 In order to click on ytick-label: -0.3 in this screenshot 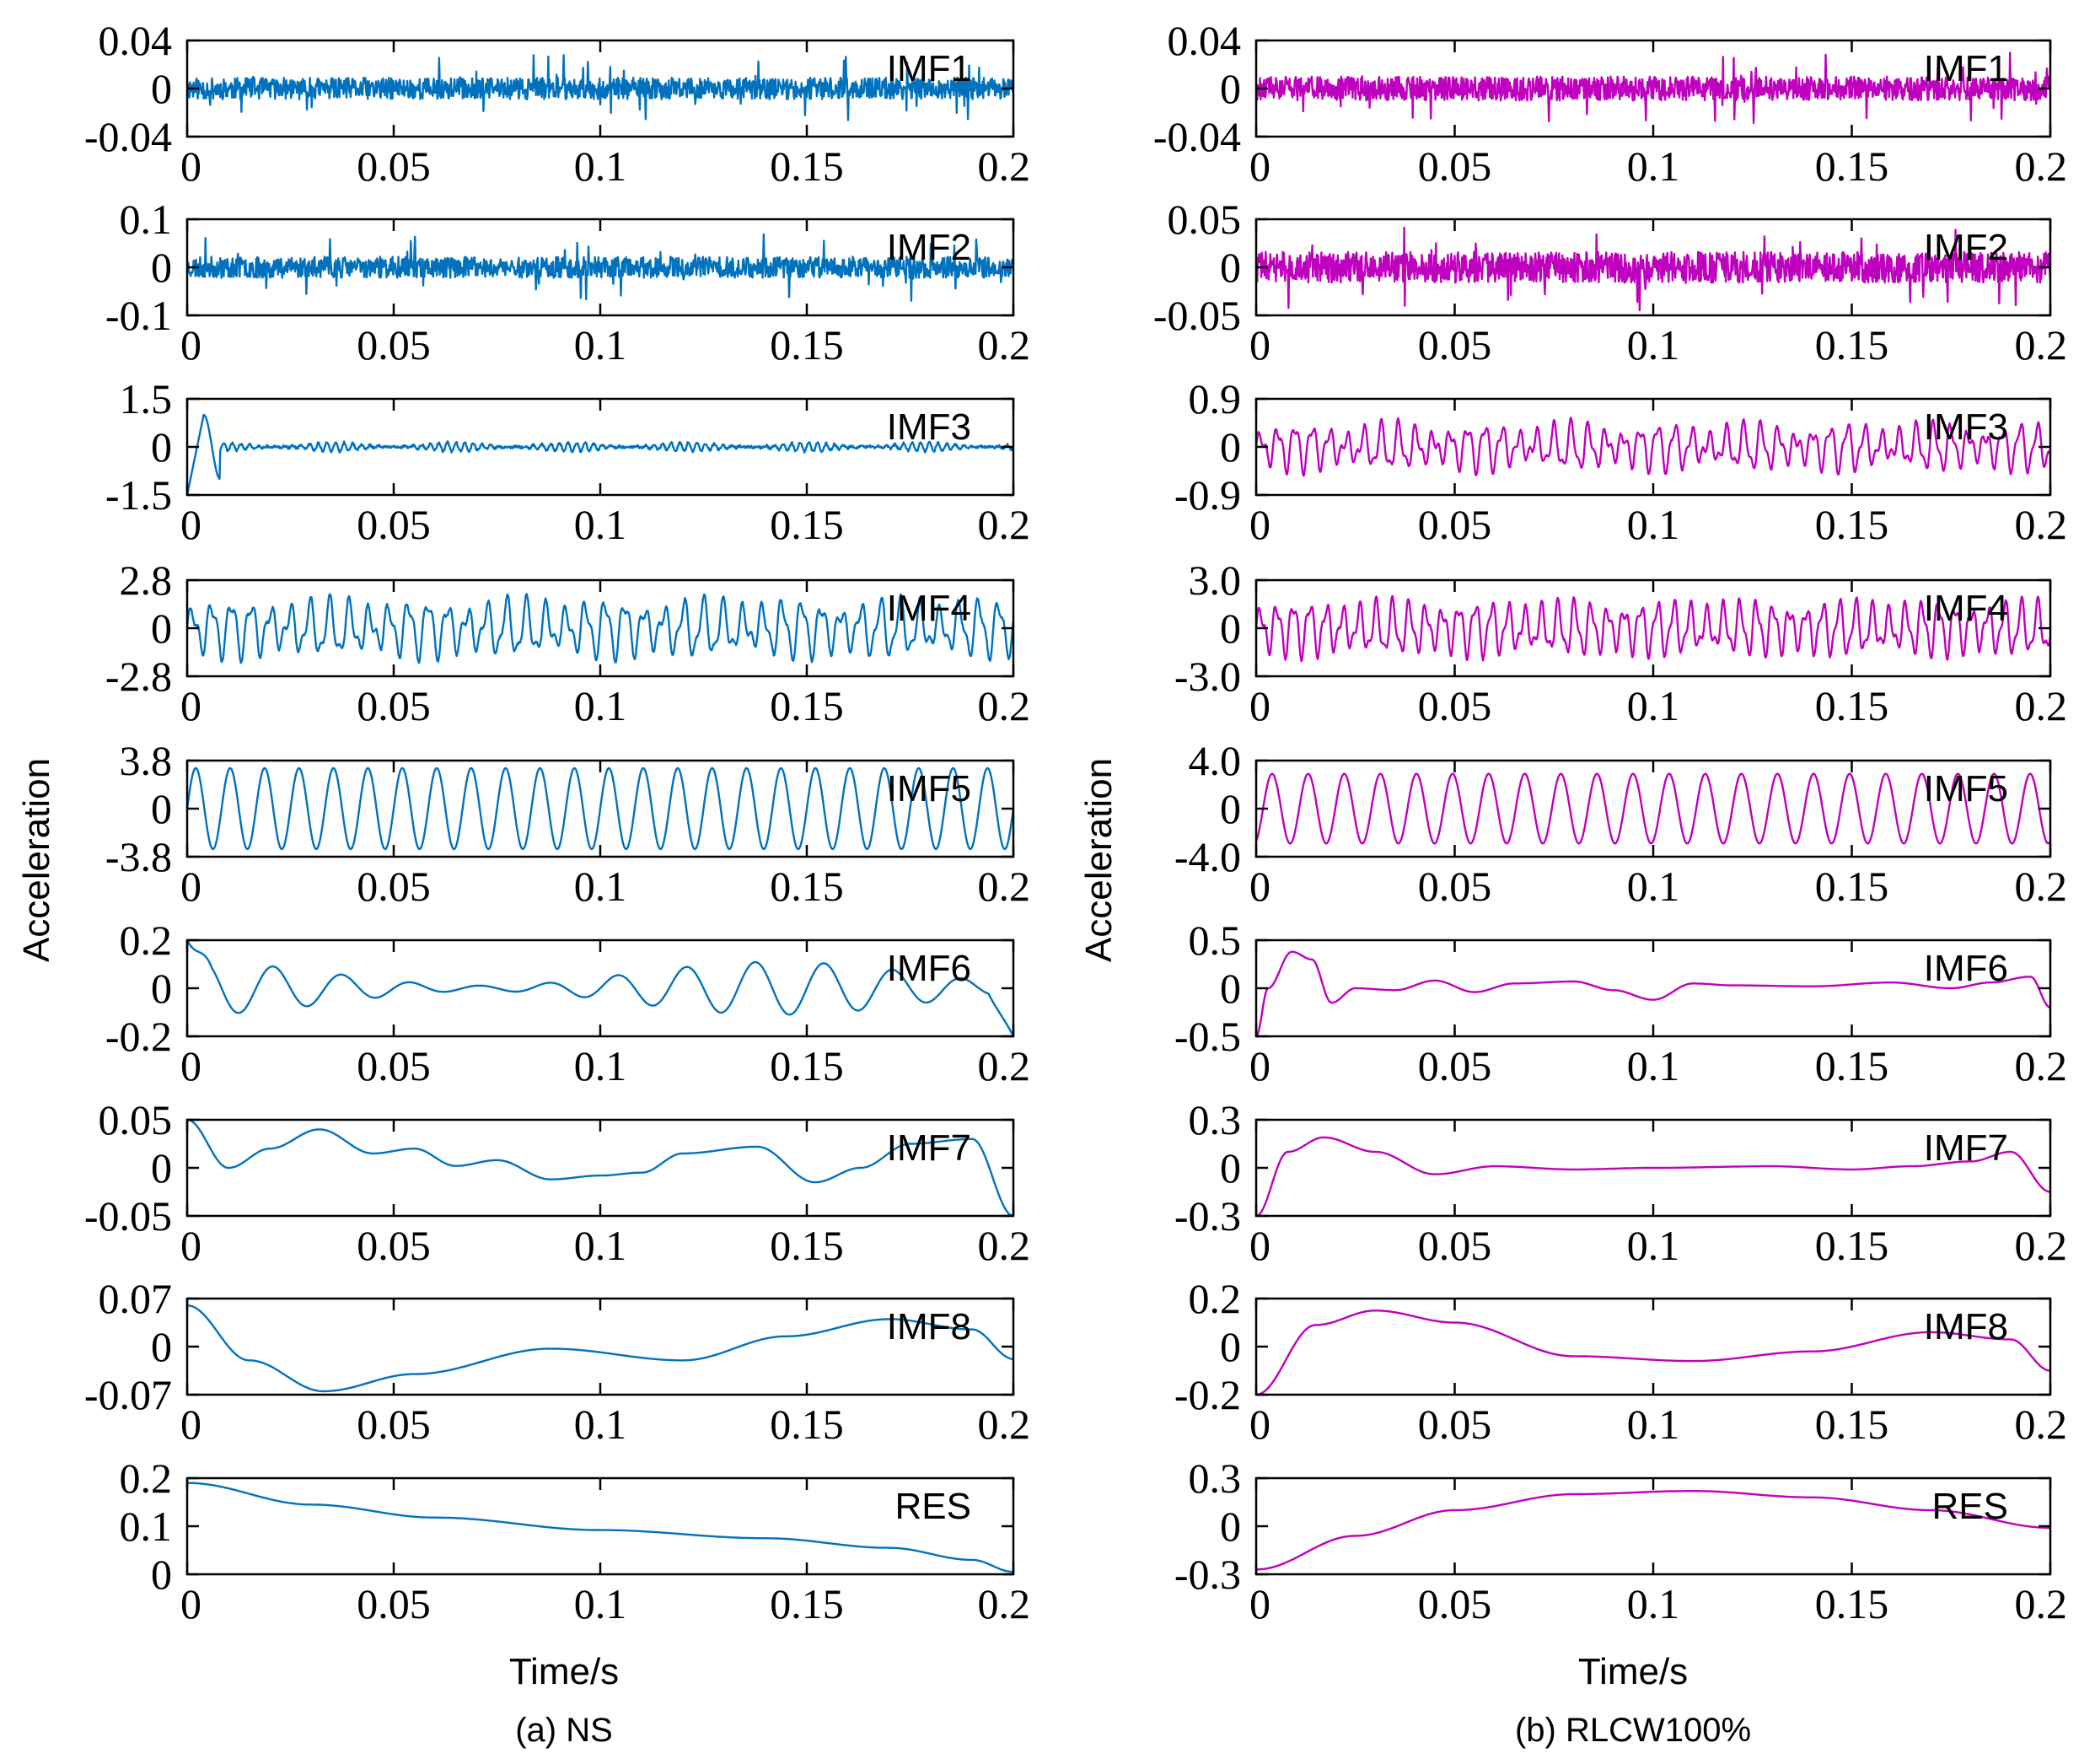, I will do `click(1208, 1216)`.